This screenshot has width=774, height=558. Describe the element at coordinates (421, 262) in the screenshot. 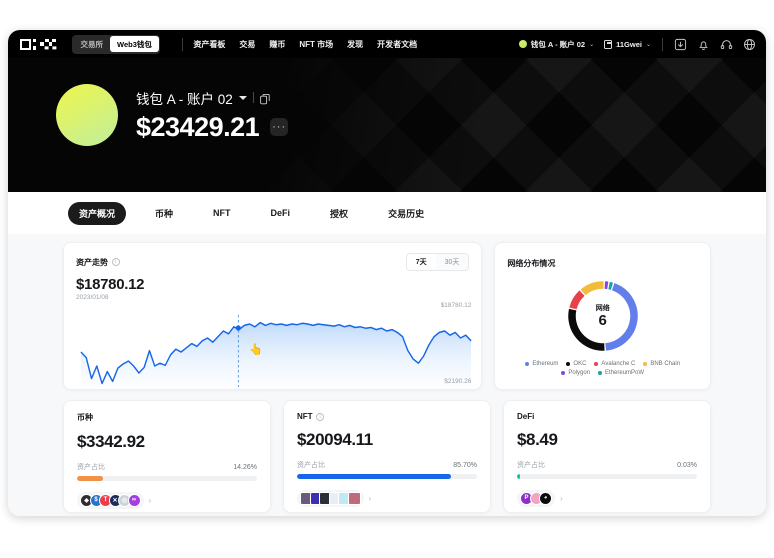

I see `range-7d: 7天` at that location.